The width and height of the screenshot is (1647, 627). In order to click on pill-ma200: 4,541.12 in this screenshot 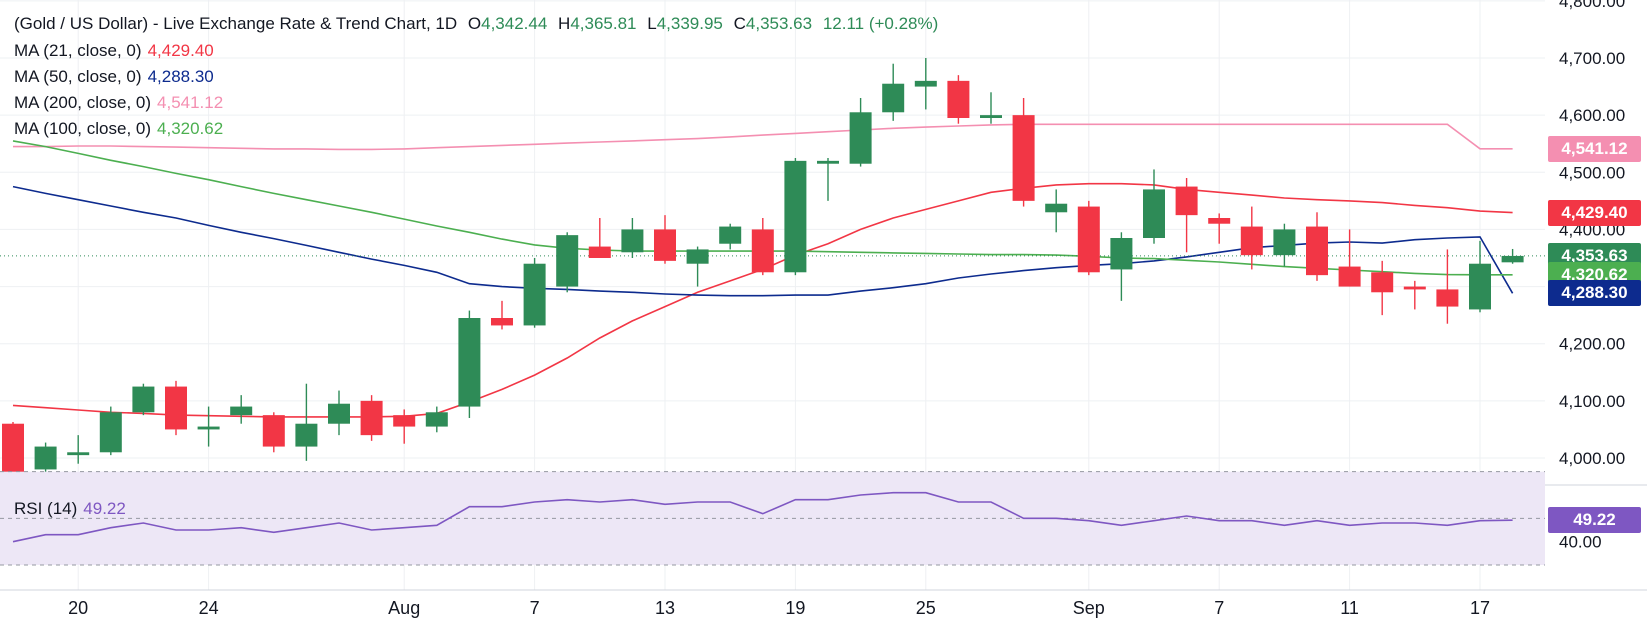, I will do `click(1594, 148)`.